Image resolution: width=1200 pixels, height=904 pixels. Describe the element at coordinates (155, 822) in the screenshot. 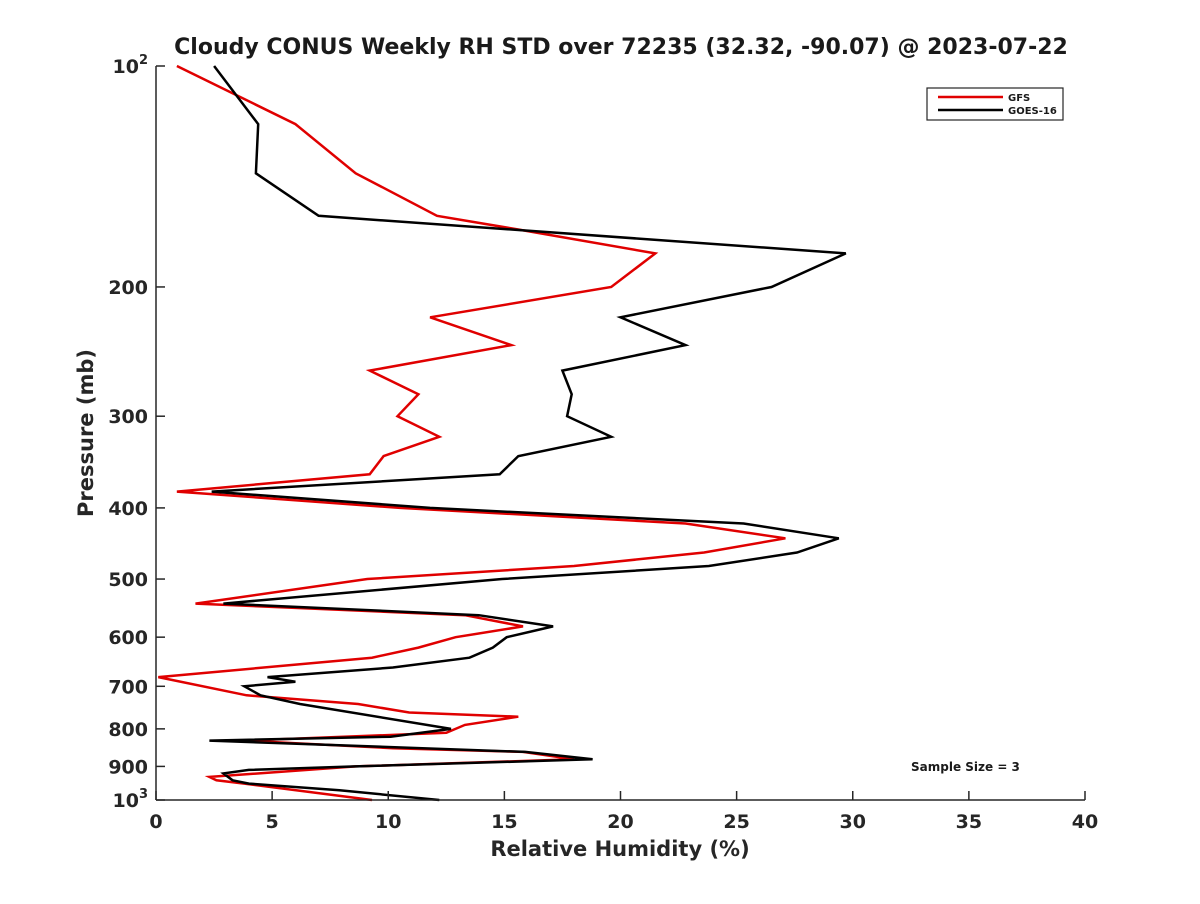

I see `x-tick-label: 0` at that location.